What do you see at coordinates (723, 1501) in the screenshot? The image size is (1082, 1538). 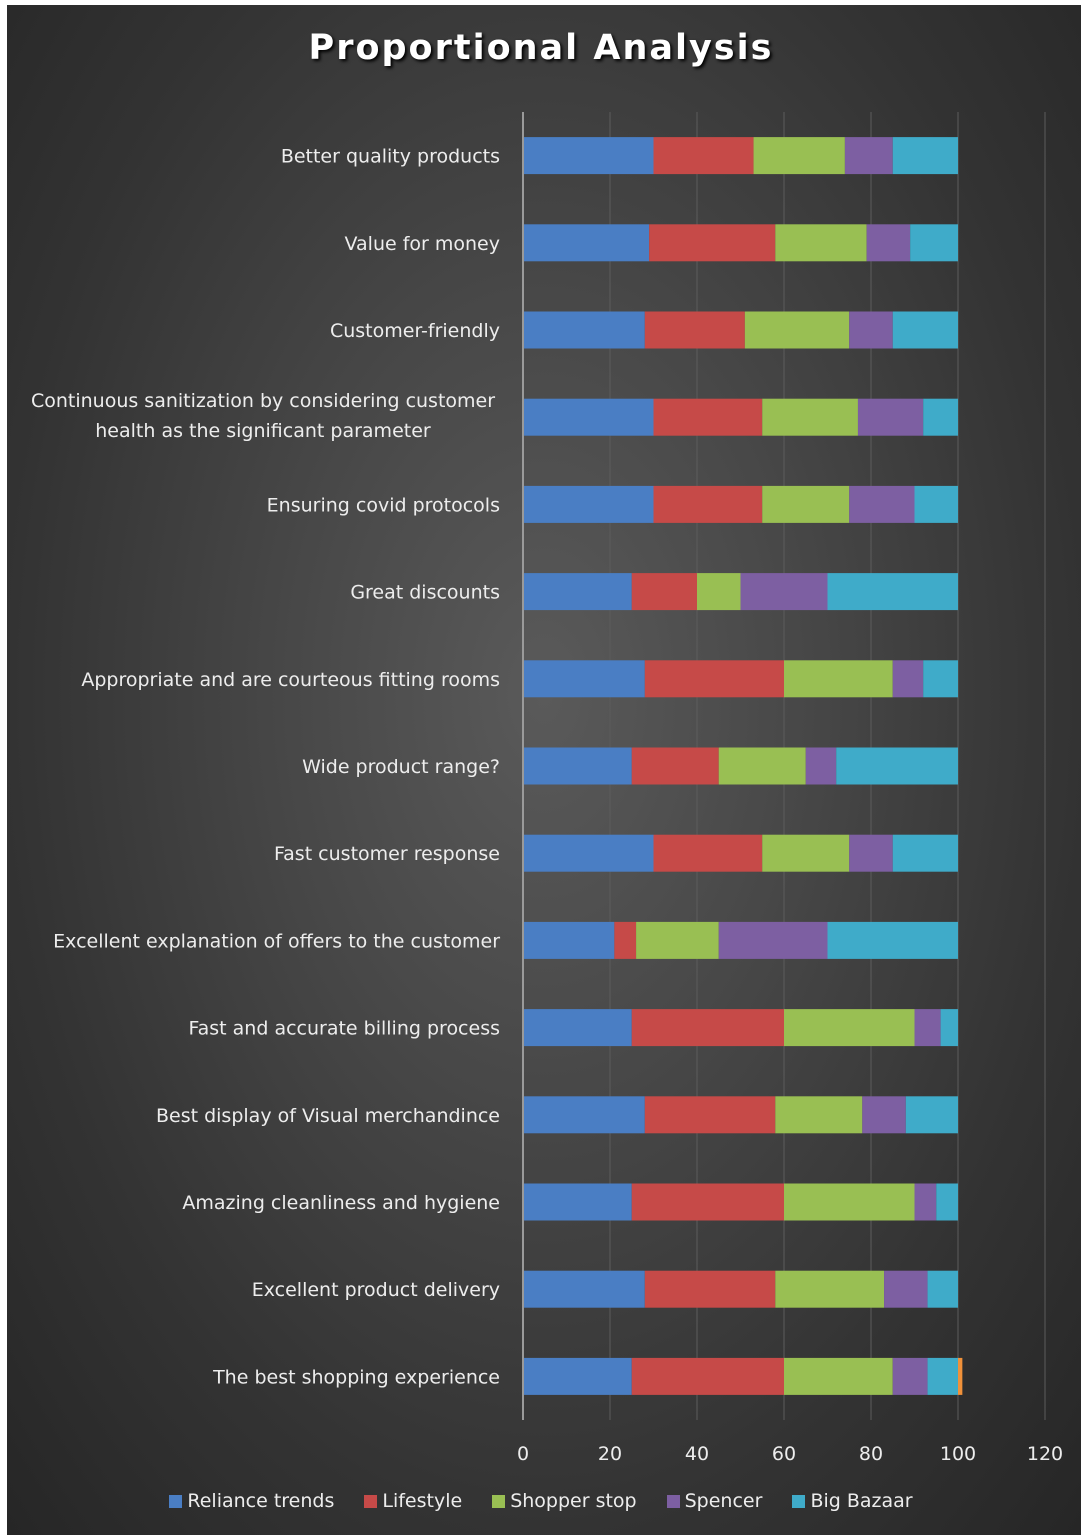 I see `legend-label: Spencer` at bounding box center [723, 1501].